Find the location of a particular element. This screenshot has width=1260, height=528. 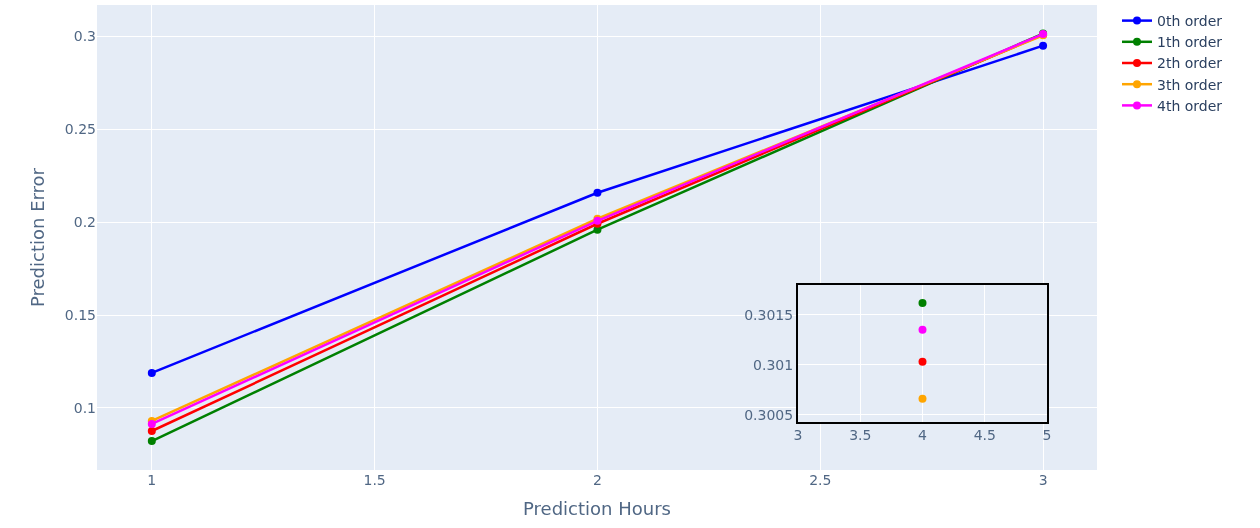

y-tick-label: 0.301 is located at coordinates (773, 364).